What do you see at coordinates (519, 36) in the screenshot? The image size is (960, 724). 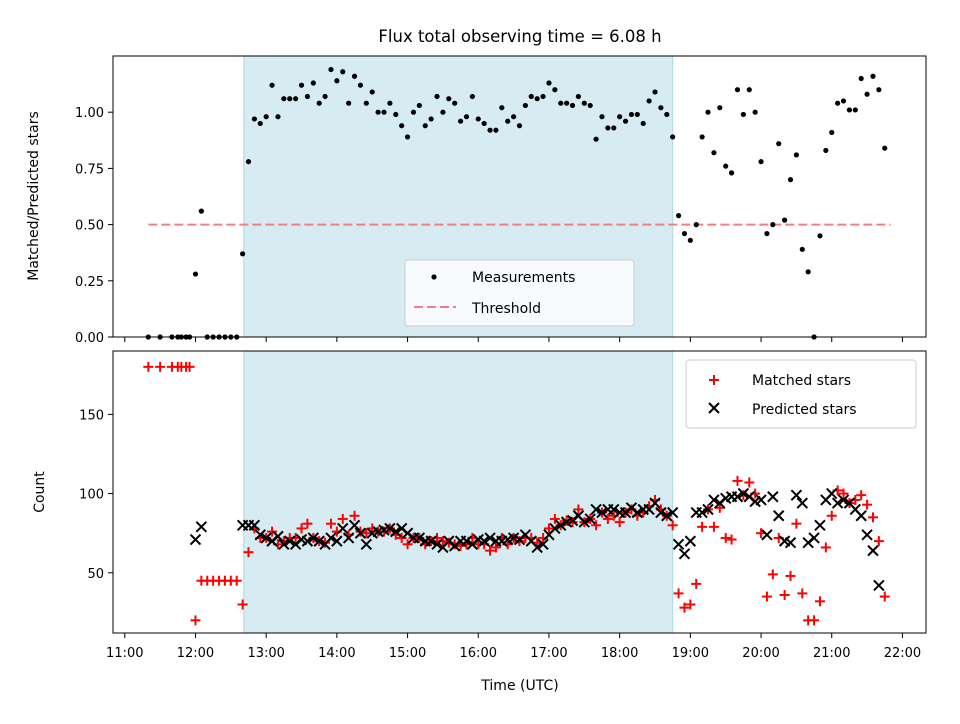 I see `chart-title: Flux total observing time = 6.08 h` at bounding box center [519, 36].